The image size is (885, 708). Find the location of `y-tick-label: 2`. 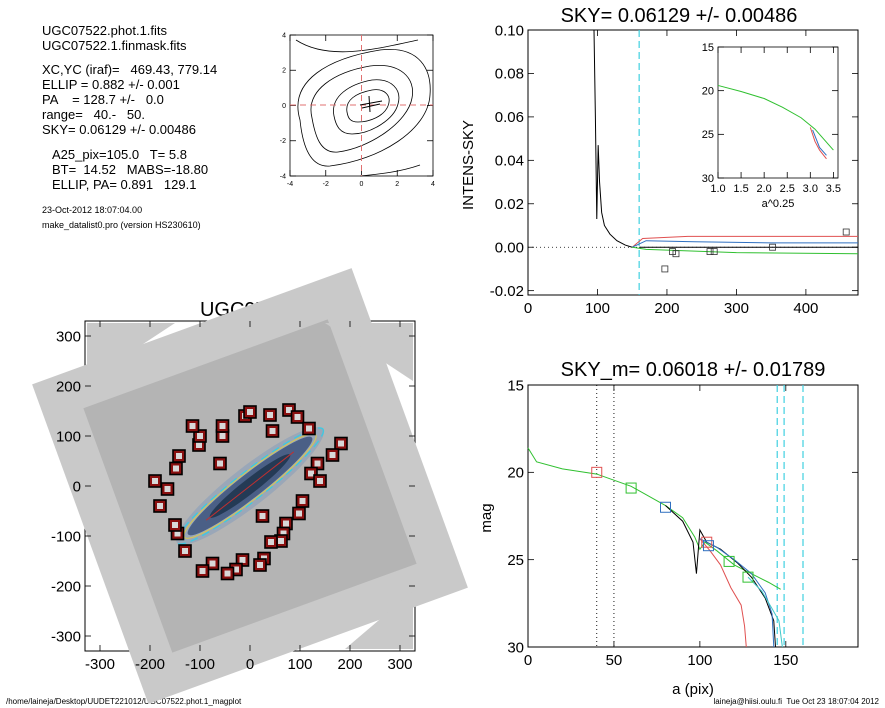

y-tick-label: 2 is located at coordinates (284, 71).